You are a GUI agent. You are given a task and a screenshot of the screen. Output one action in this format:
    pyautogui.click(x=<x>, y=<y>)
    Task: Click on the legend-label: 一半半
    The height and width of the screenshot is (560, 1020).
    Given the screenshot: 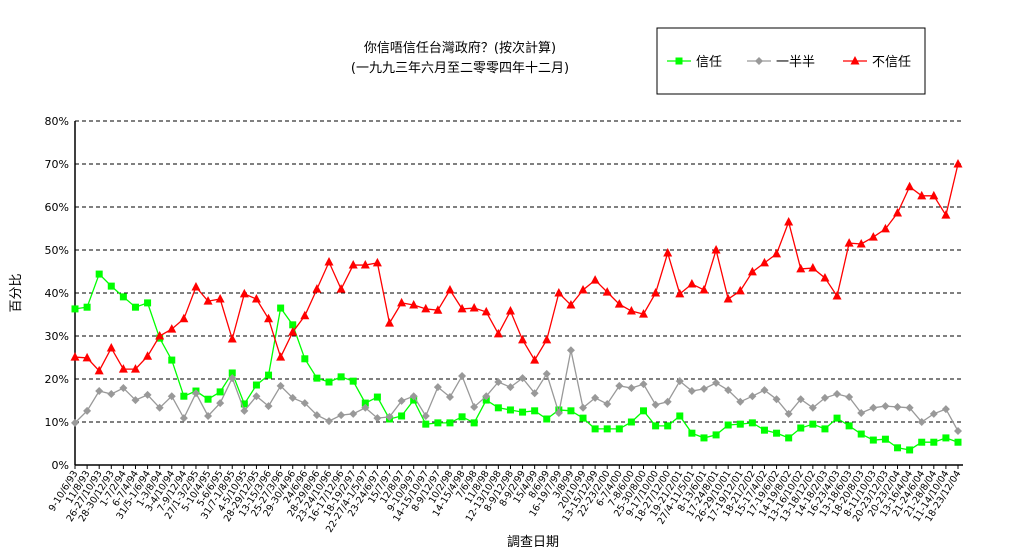 What is the action you would take?
    pyautogui.click(x=795, y=62)
    